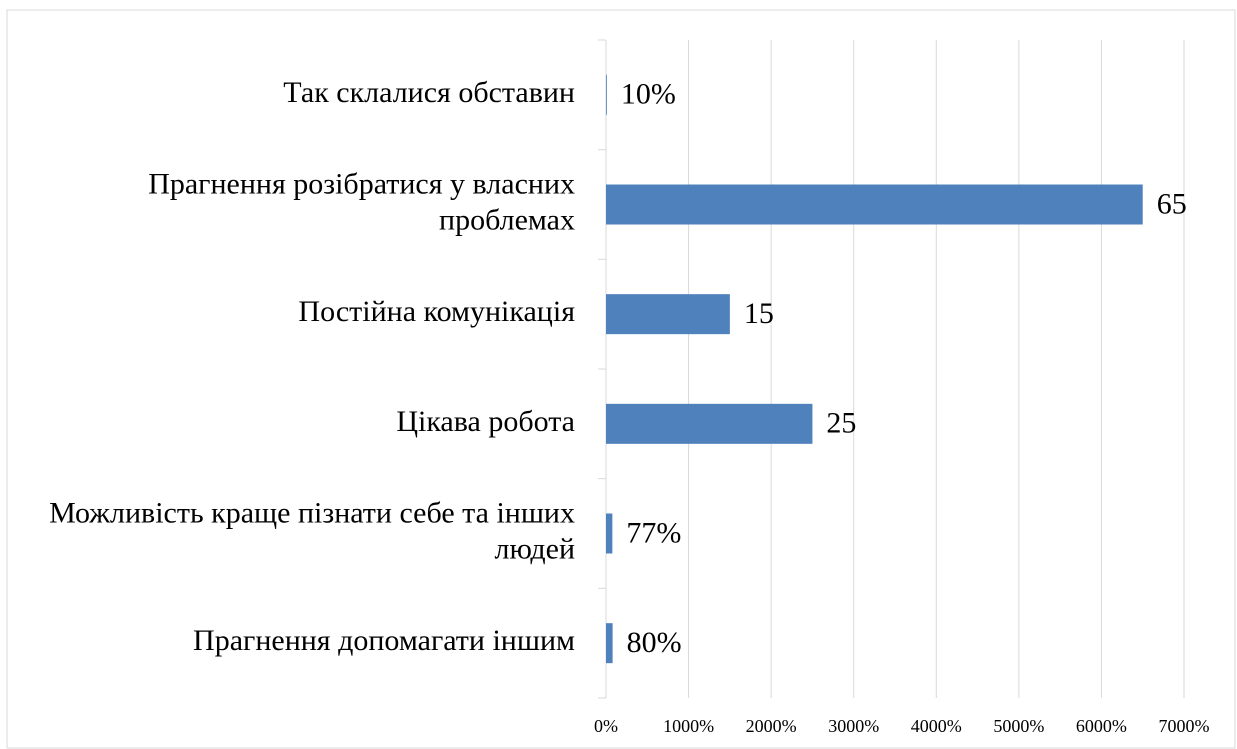 This screenshot has width=1237, height=749. Describe the element at coordinates (771, 726) in the screenshot. I see `x-tick-label: 2000%` at that location.